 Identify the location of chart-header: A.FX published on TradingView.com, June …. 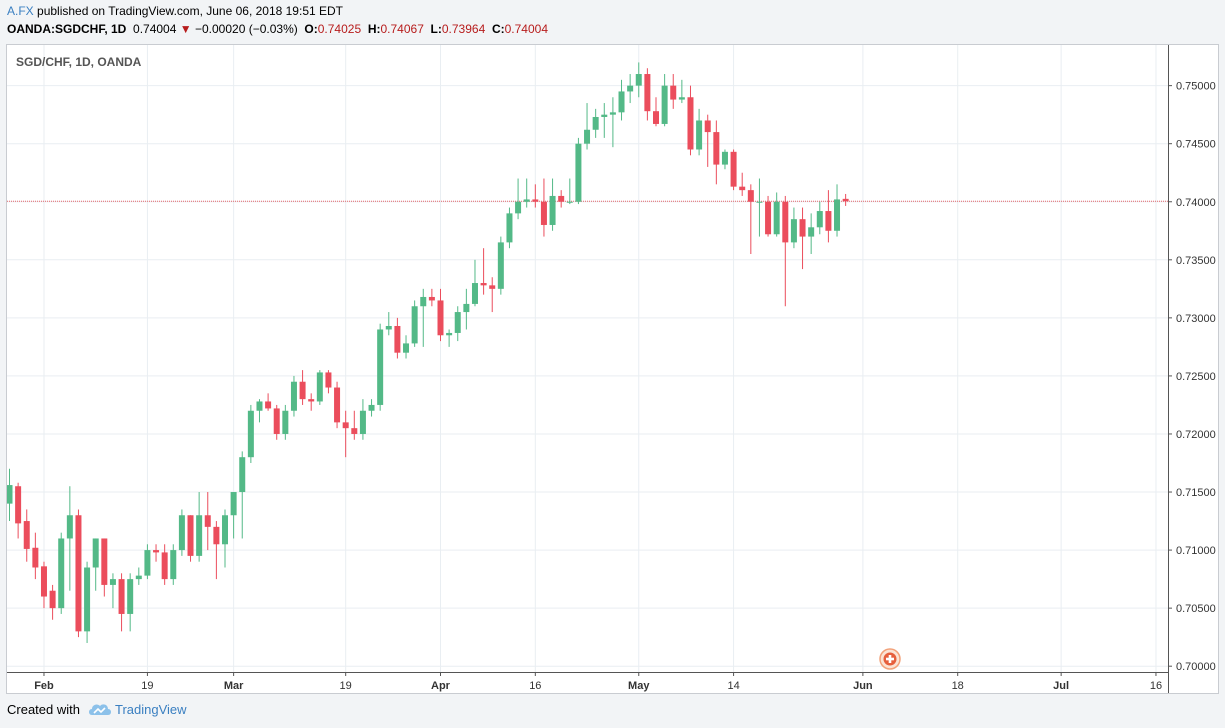
(612, 22).